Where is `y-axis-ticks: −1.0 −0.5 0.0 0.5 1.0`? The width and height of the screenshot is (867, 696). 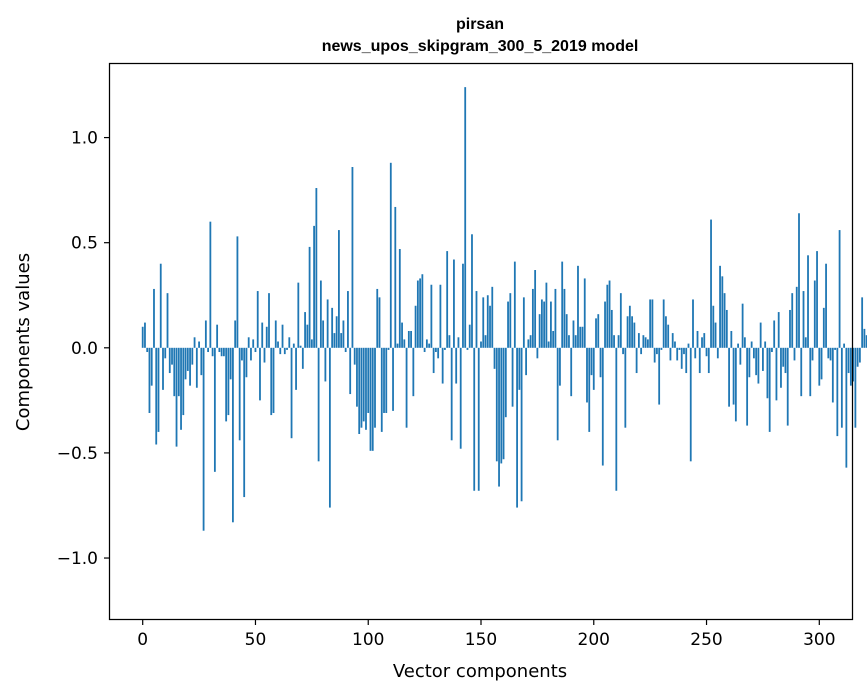
y-axis-ticks: −1.0 −0.5 0.0 0.5 1.0 is located at coordinates (83, 349).